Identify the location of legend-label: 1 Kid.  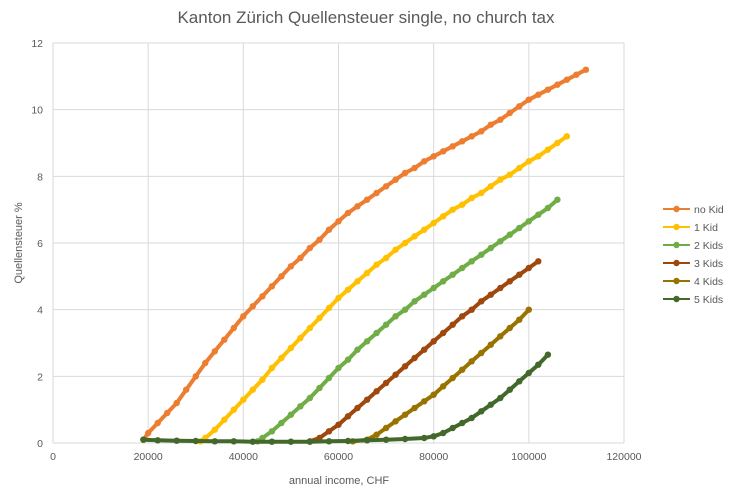
(706, 228).